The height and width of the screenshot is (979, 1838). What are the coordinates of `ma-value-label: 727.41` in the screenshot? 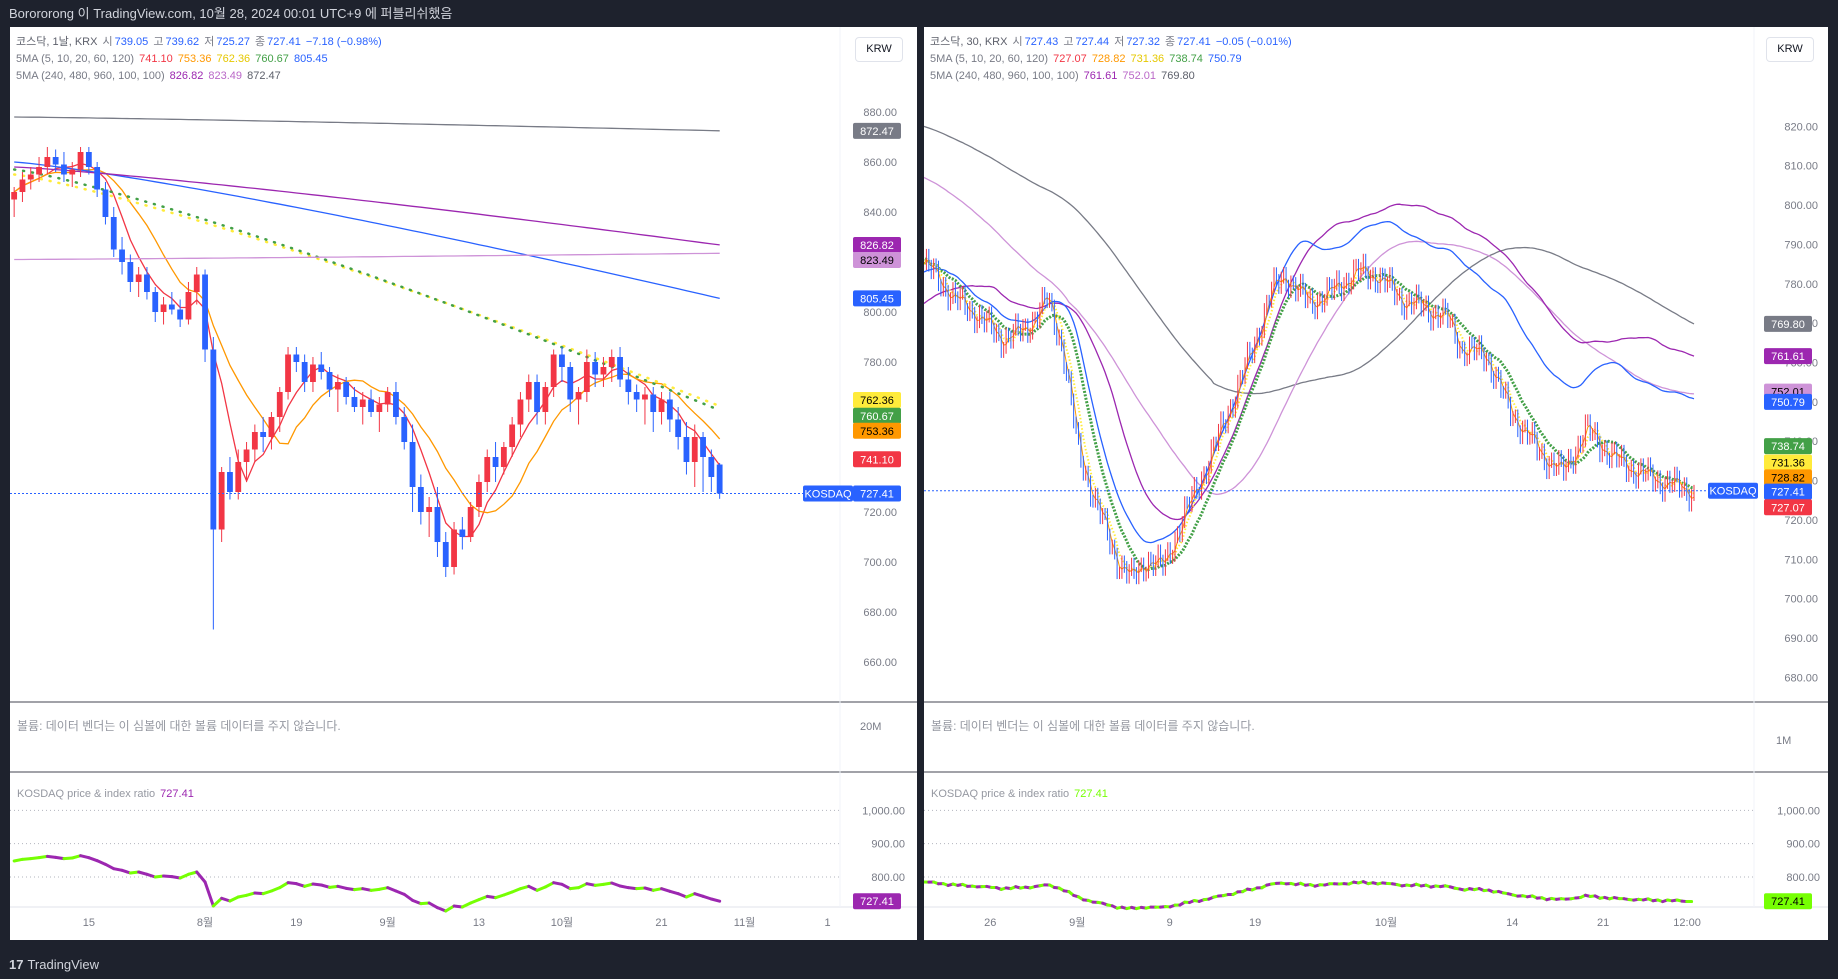 It's located at (877, 494).